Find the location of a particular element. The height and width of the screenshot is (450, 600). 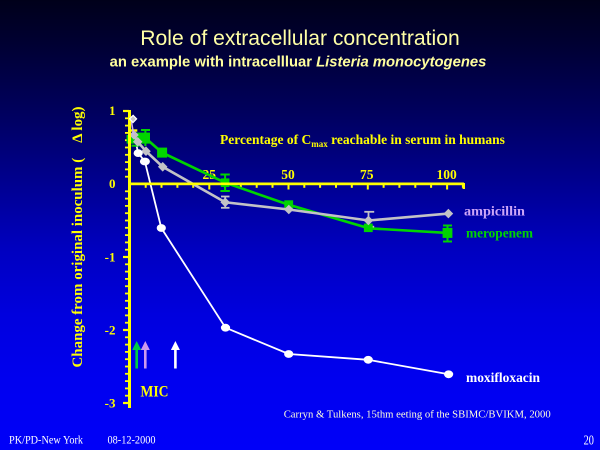

svg-text: meropenem is located at coordinates (499, 233).